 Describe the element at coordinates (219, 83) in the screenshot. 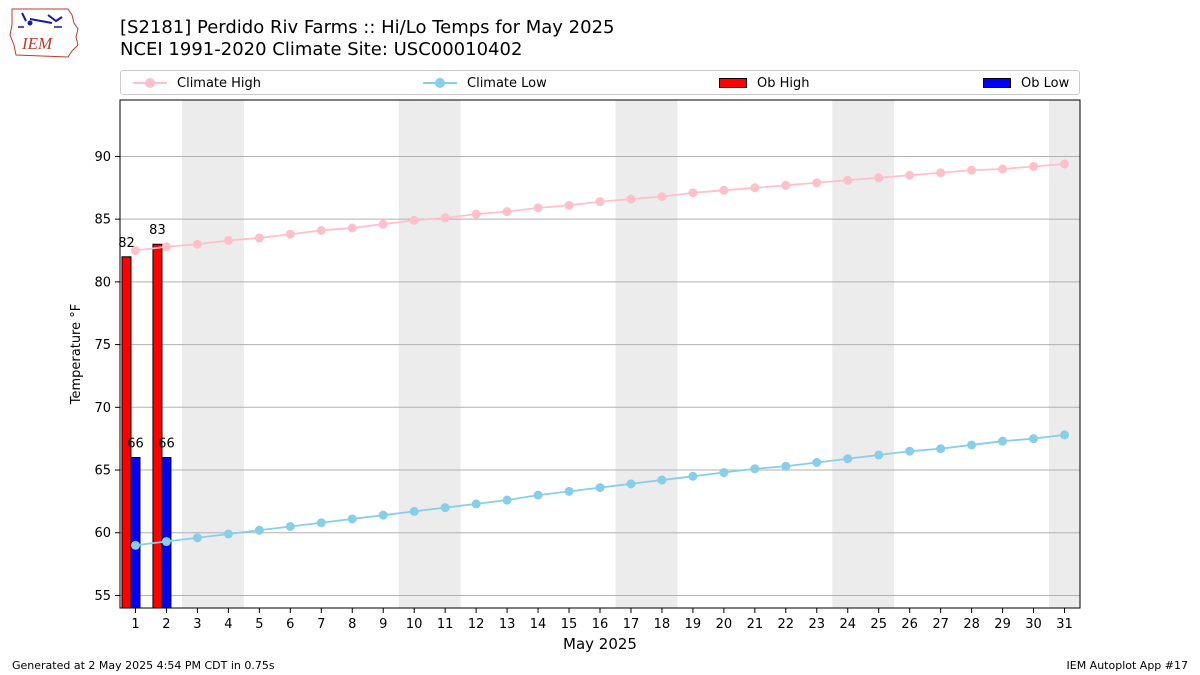

I see `legend-label-climate-high: Climate High` at that location.